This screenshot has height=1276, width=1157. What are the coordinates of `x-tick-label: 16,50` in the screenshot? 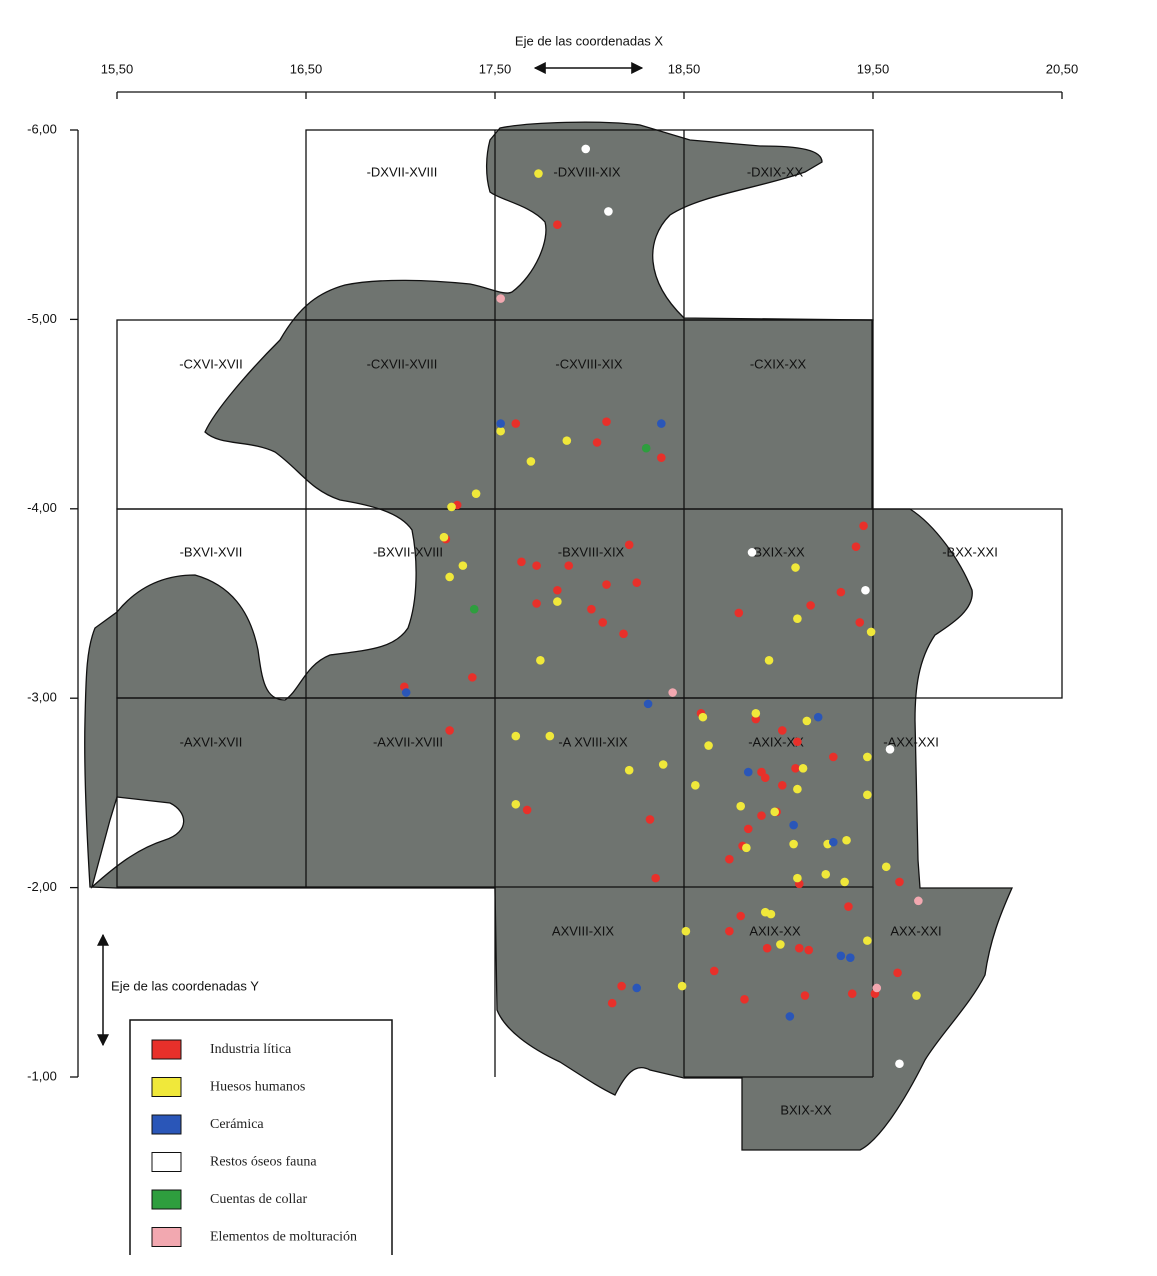 It's located at (306, 68).